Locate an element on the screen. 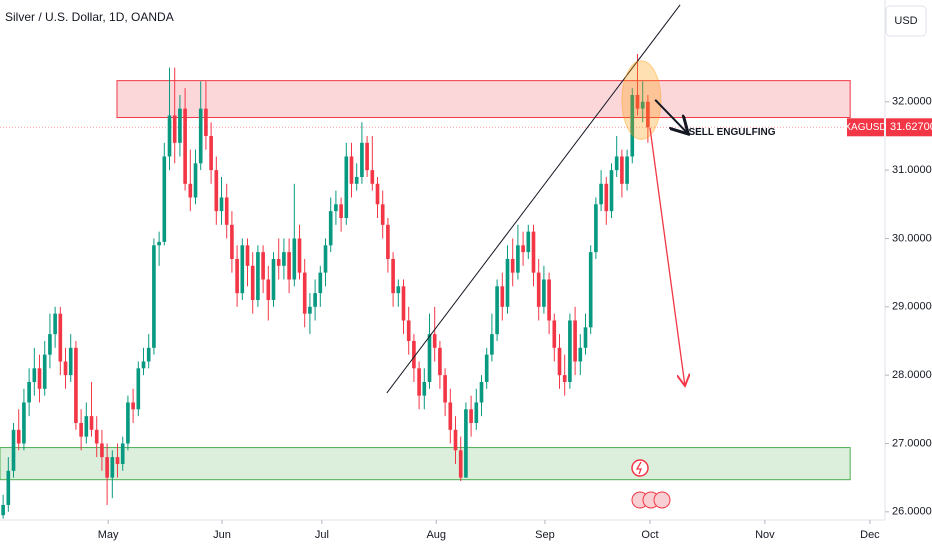 The height and width of the screenshot is (550, 932). annotation: SELL ENGULFING is located at coordinates (731, 132).